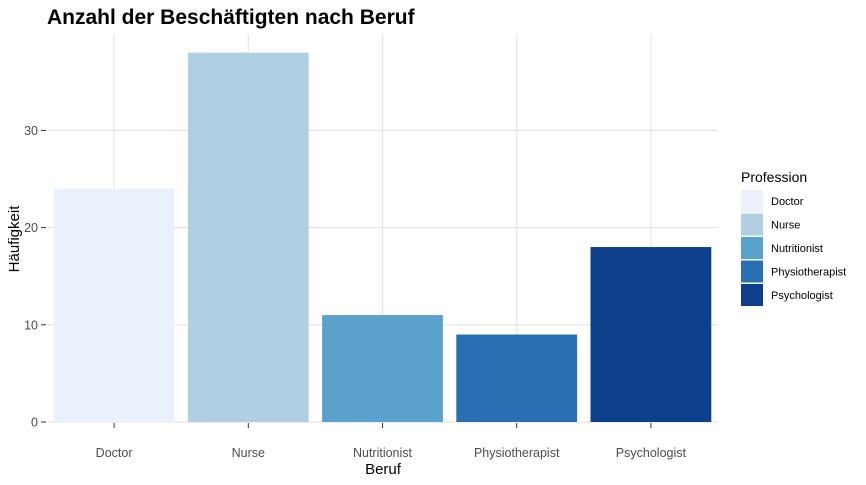 This screenshot has height=485, width=866. What do you see at coordinates (31, 131) in the screenshot?
I see `y-tick-label-30: 30` at bounding box center [31, 131].